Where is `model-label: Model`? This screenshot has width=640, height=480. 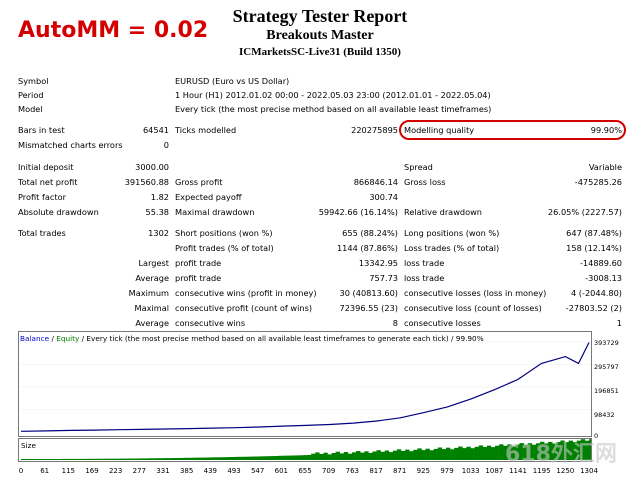 model-label: Model is located at coordinates (30, 109).